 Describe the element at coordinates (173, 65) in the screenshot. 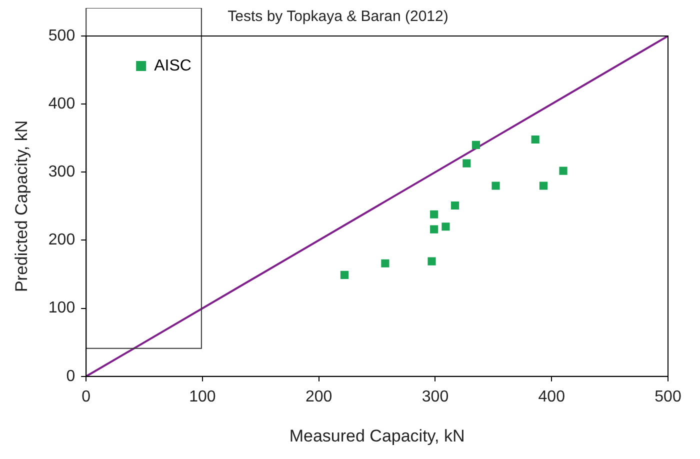

I see `legend-label: AISC` at that location.